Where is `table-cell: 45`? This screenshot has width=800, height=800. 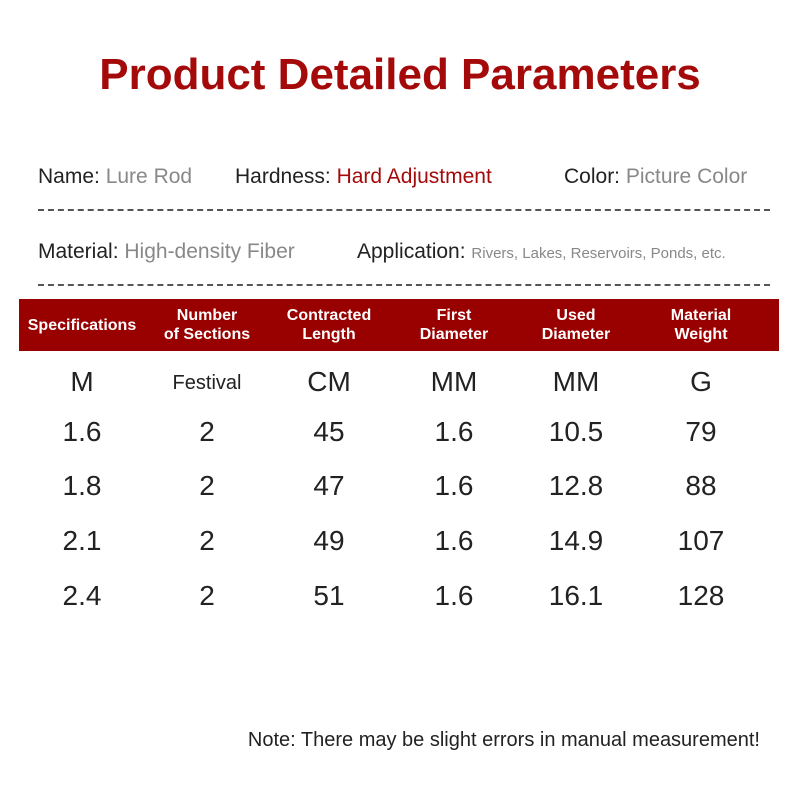
table-cell: 45 is located at coordinates (329, 431).